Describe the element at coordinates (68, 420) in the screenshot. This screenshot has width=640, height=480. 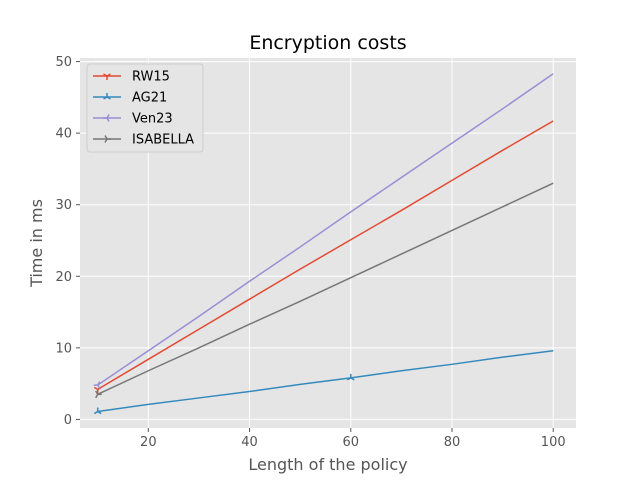
I see `y-tick-label: 0` at that location.